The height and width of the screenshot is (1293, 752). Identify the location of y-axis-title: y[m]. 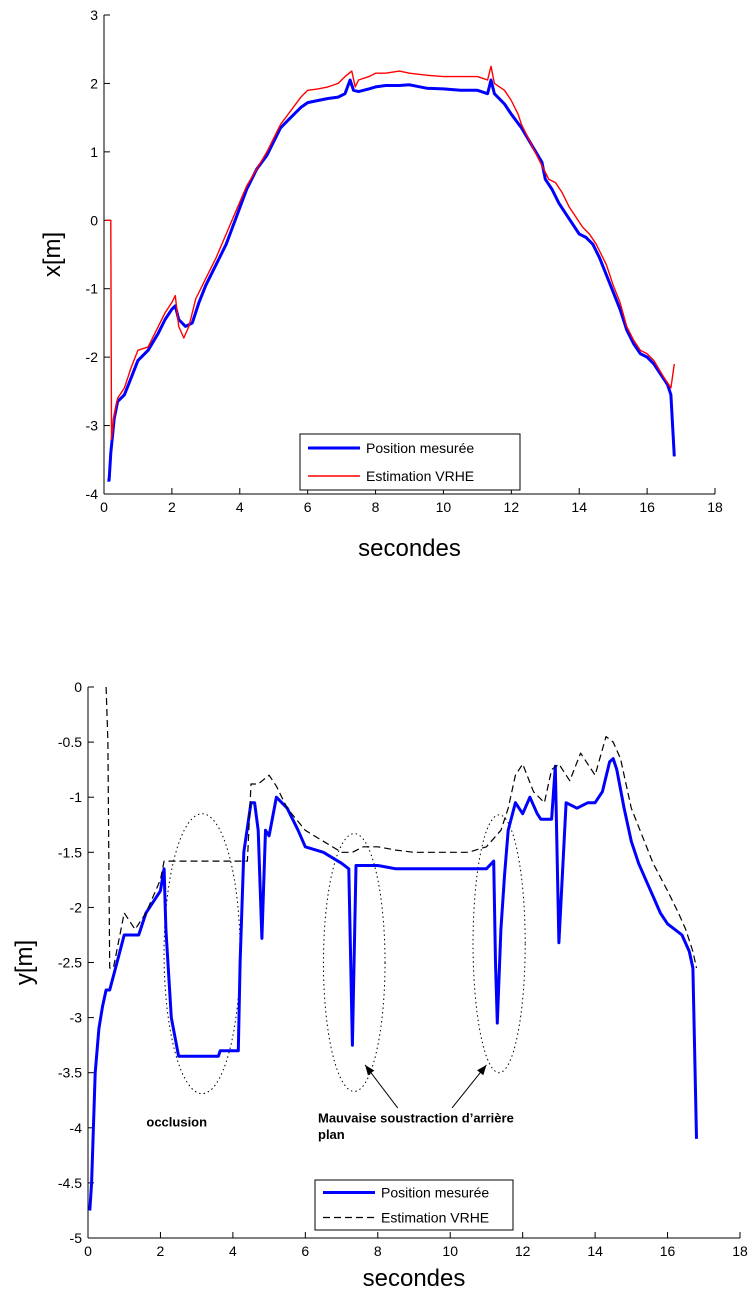
(24, 962).